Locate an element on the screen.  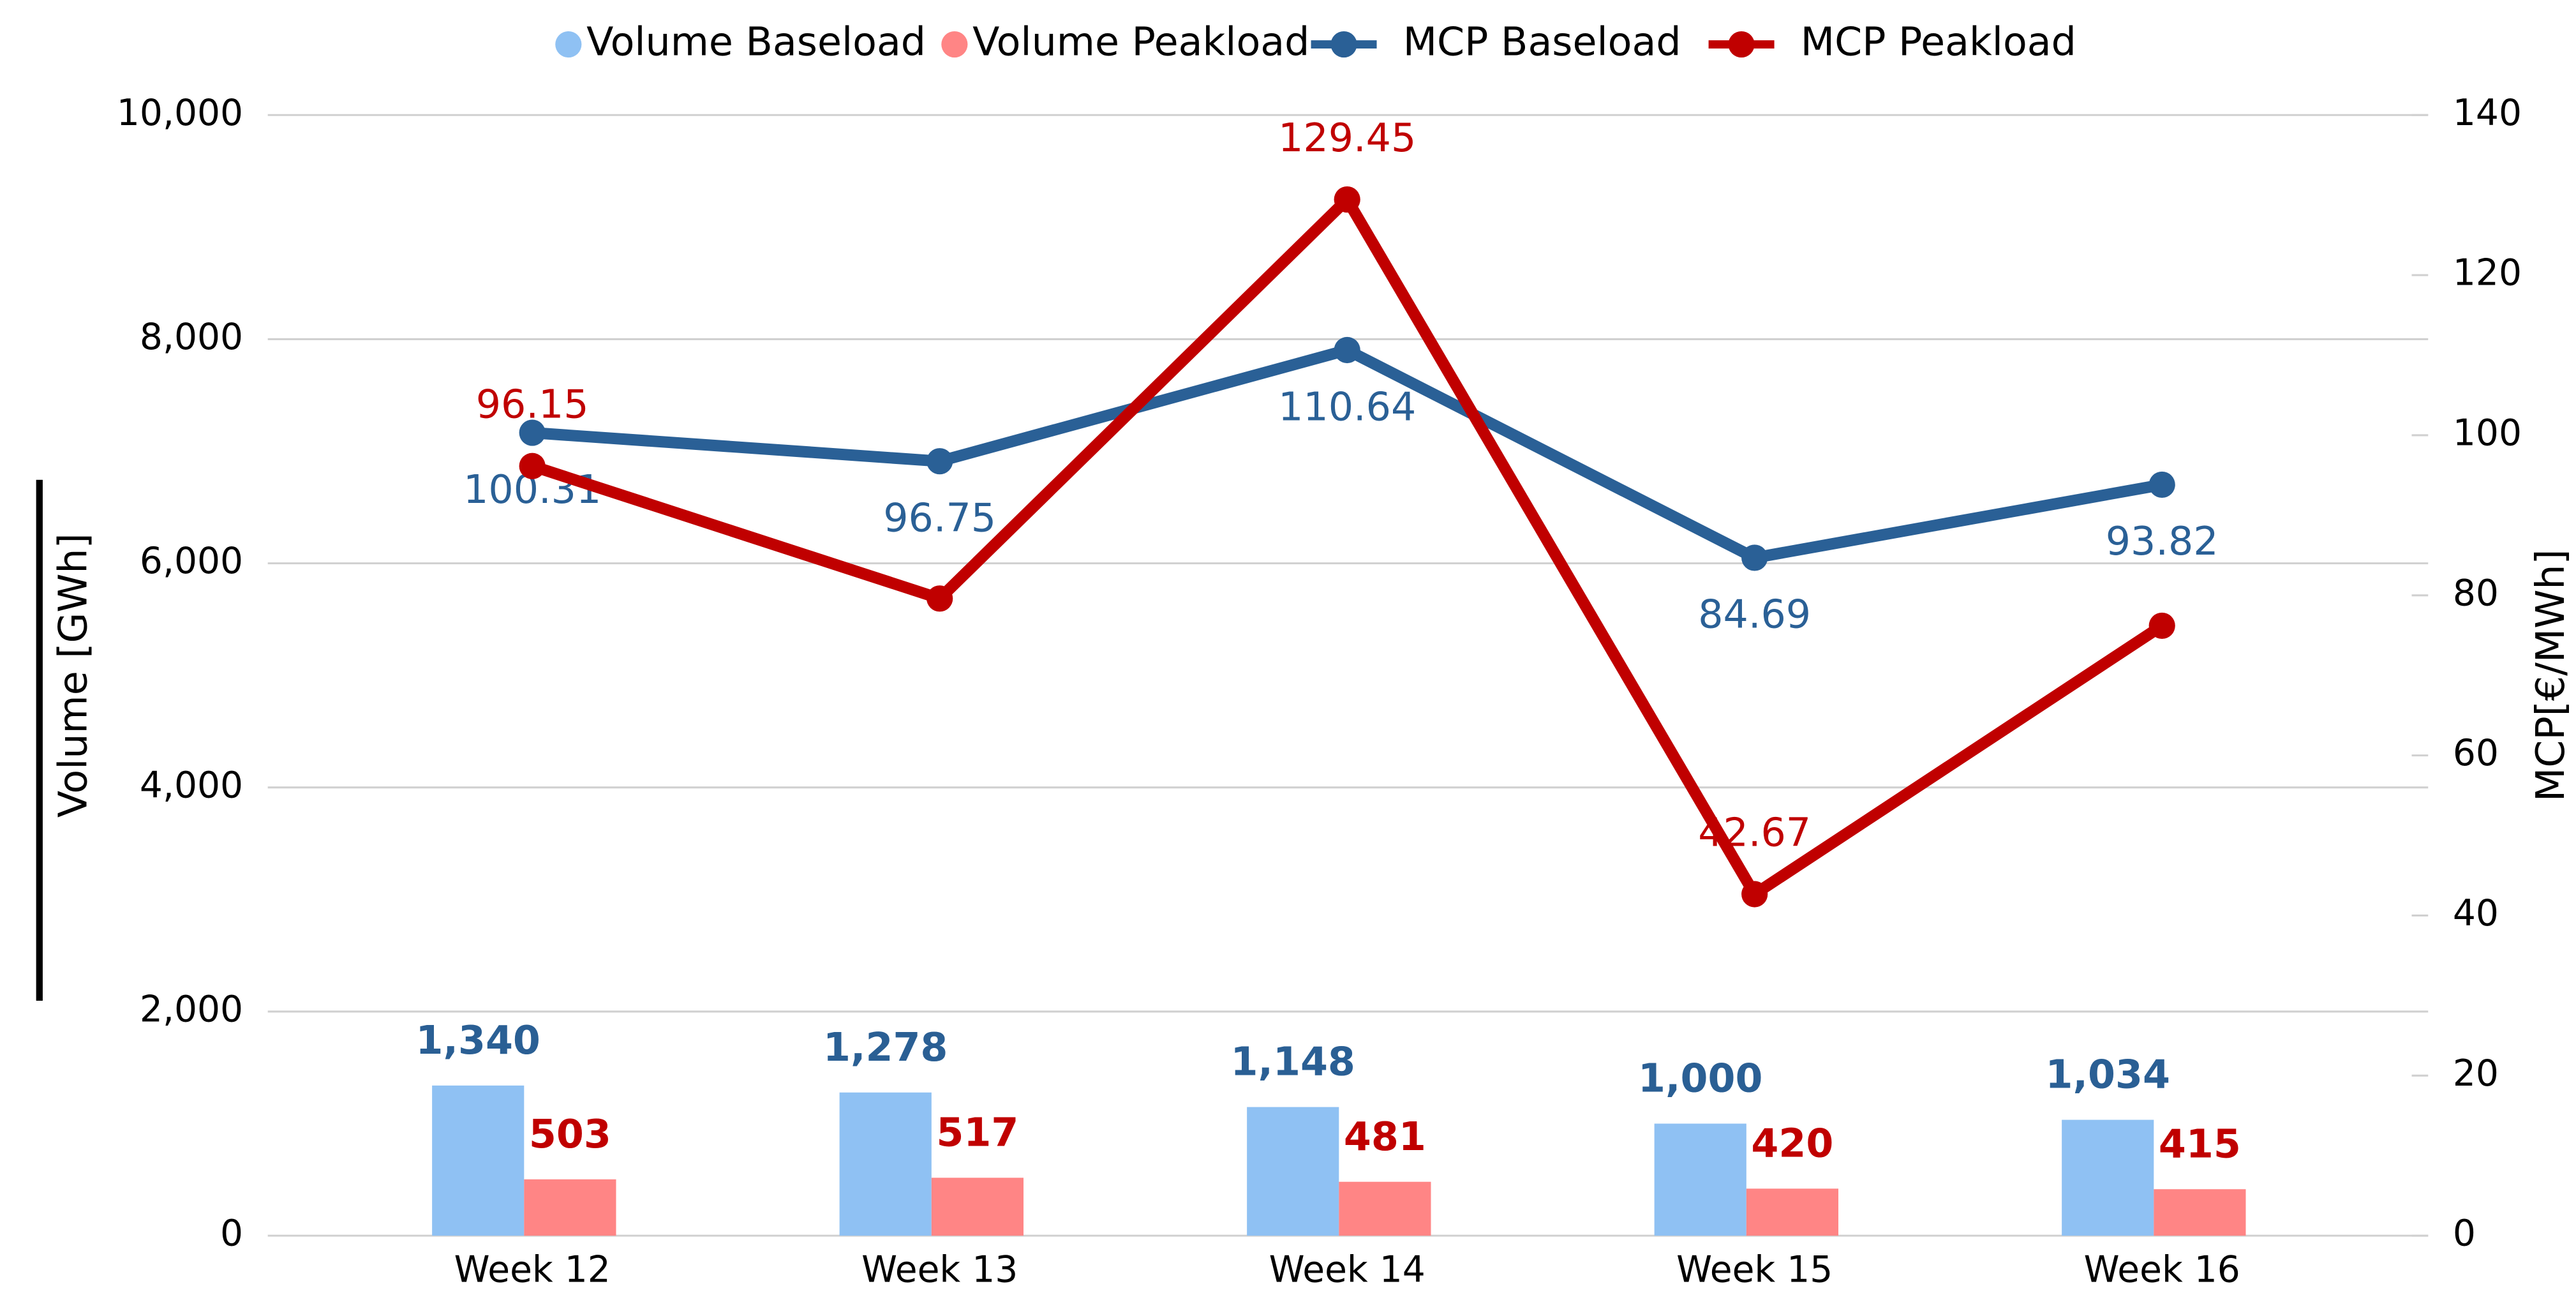
x-tick-label: Week 16 is located at coordinates (2162, 1269).